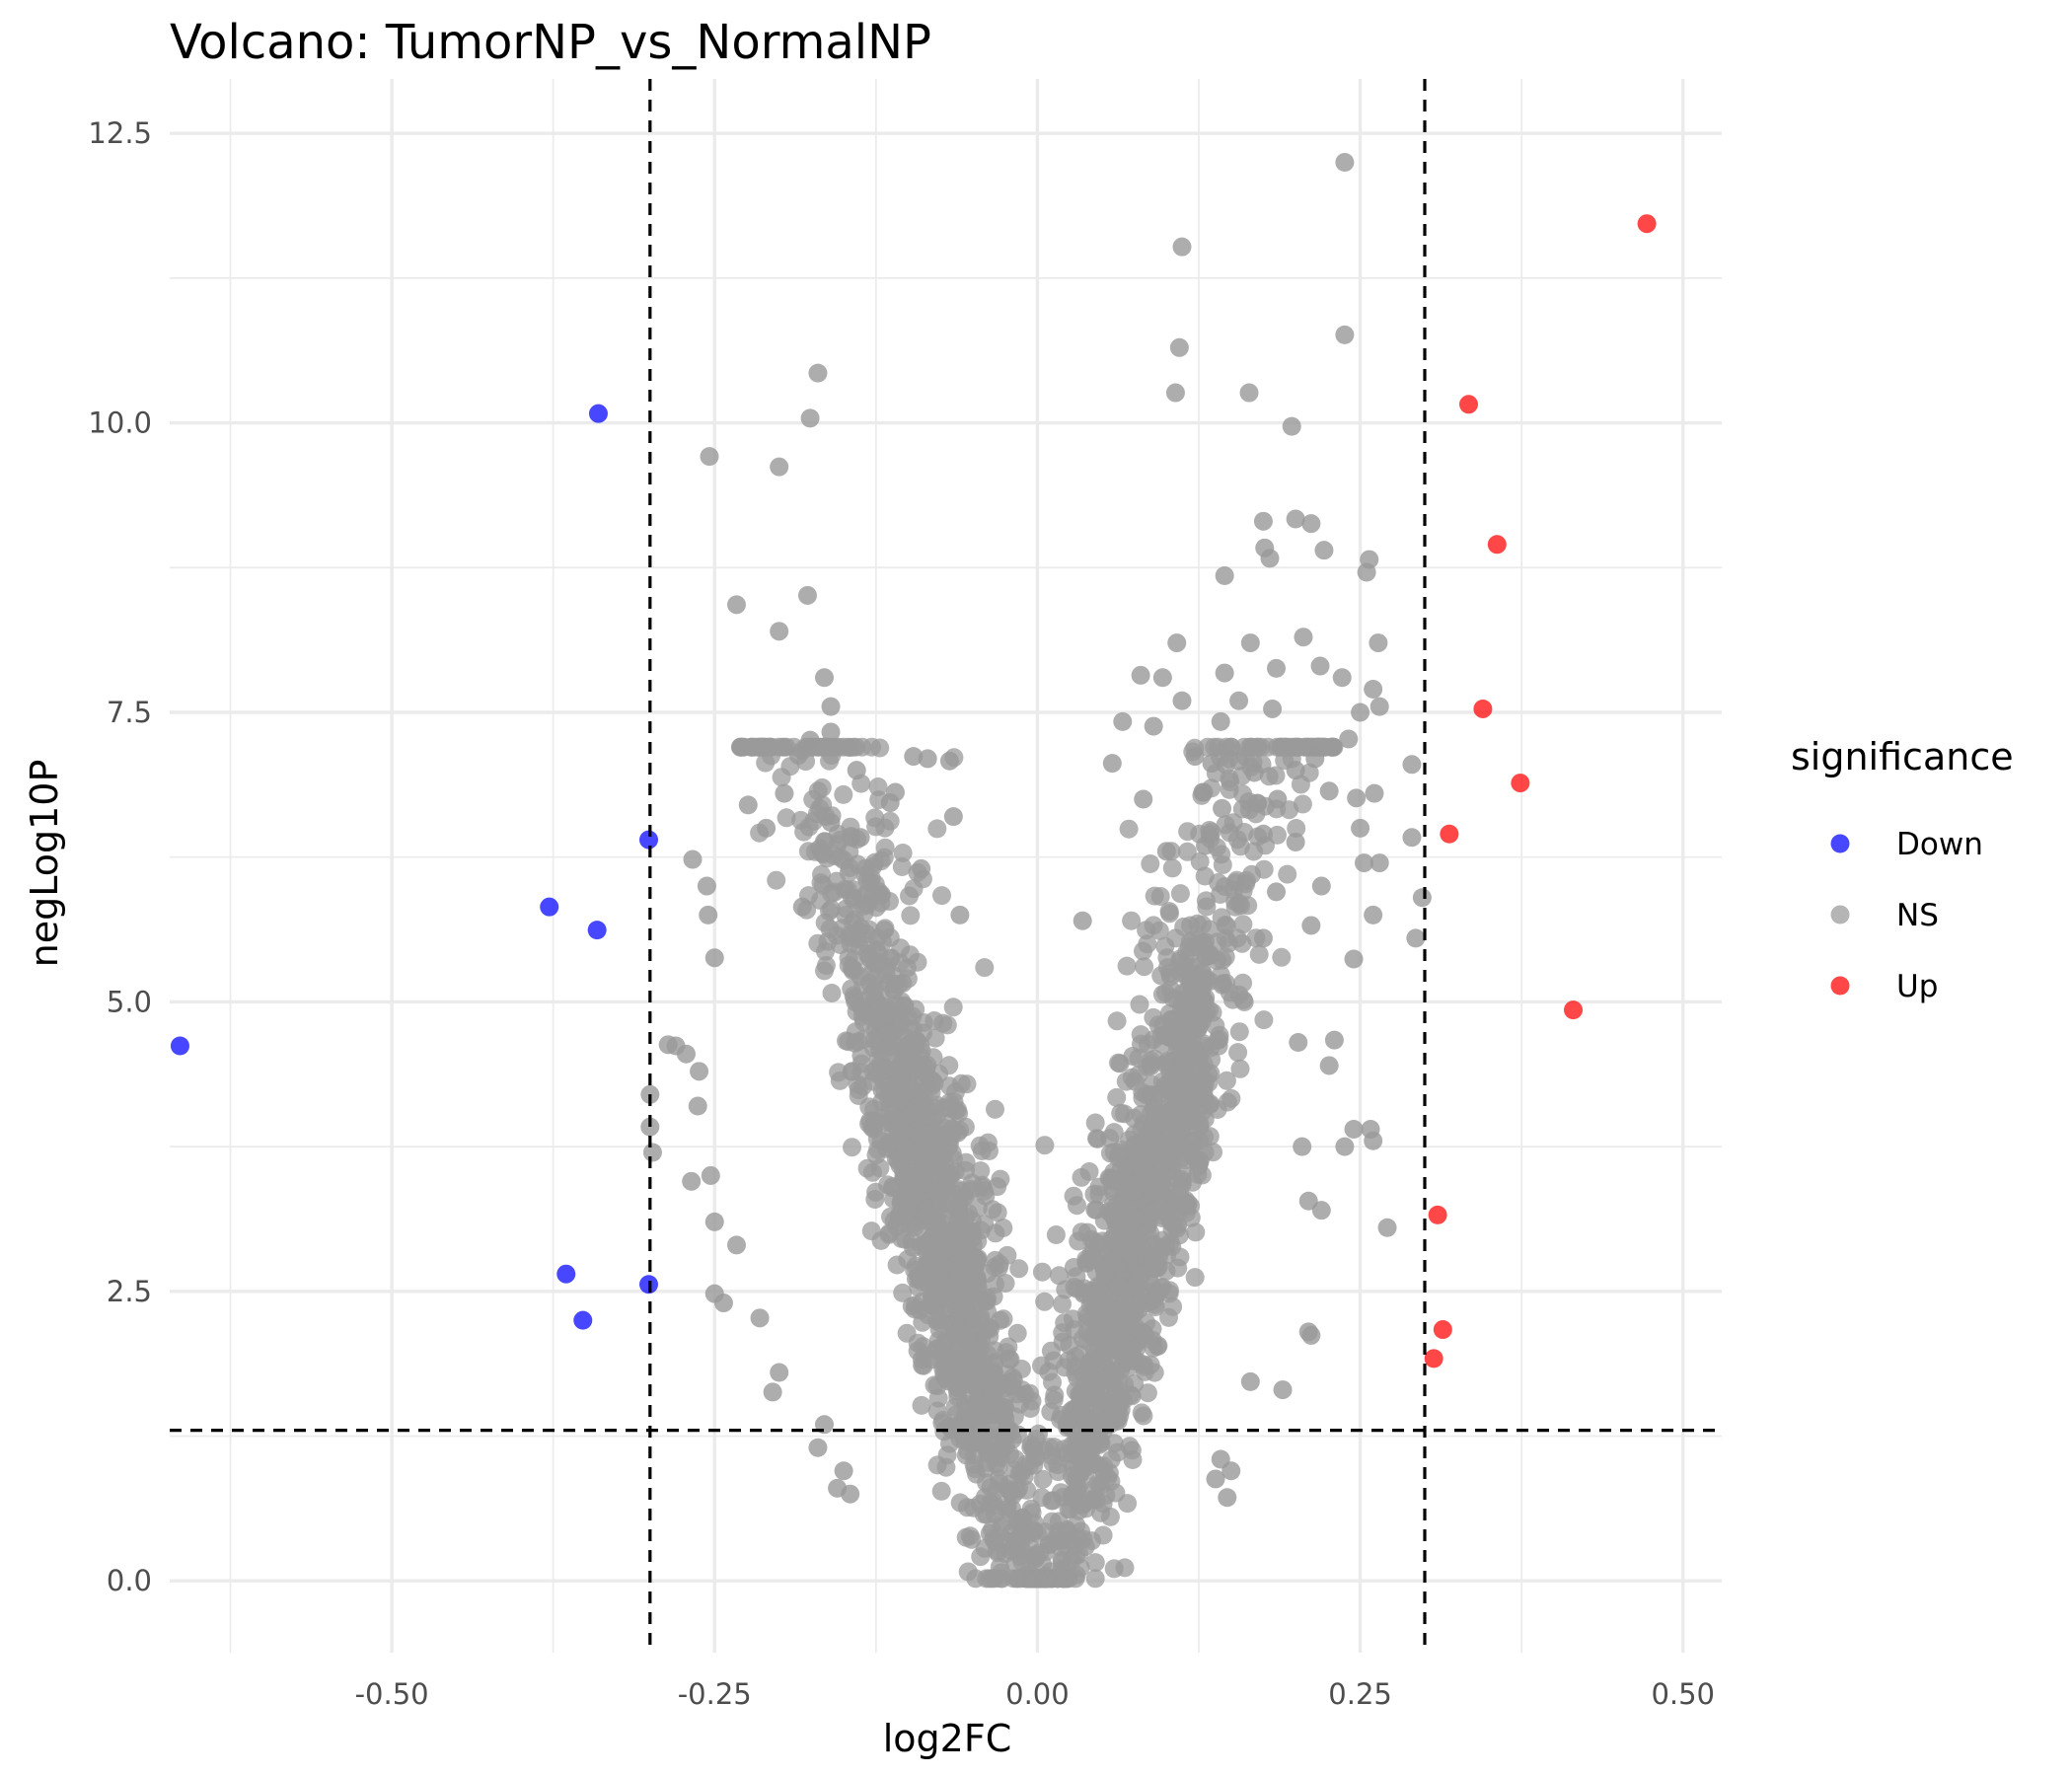  What do you see at coordinates (1038, 1694) in the screenshot?
I see `x-tick-label: 0.00` at bounding box center [1038, 1694].